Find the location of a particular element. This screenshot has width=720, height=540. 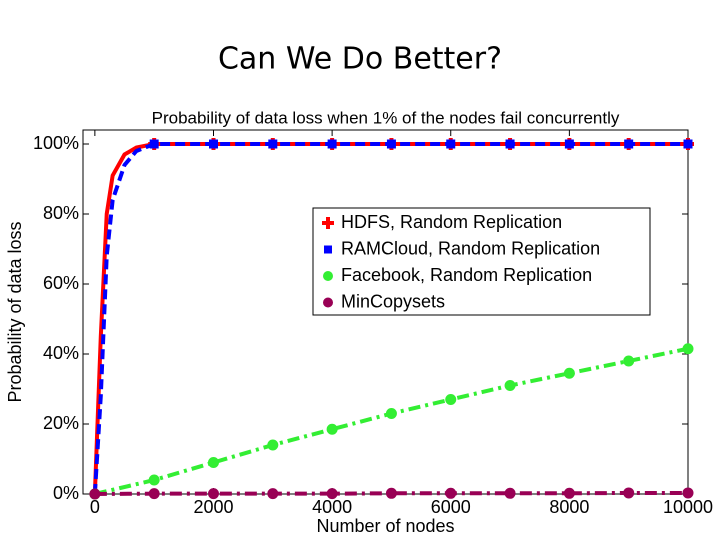

x-tick-label: 10000 is located at coordinates (688, 507).